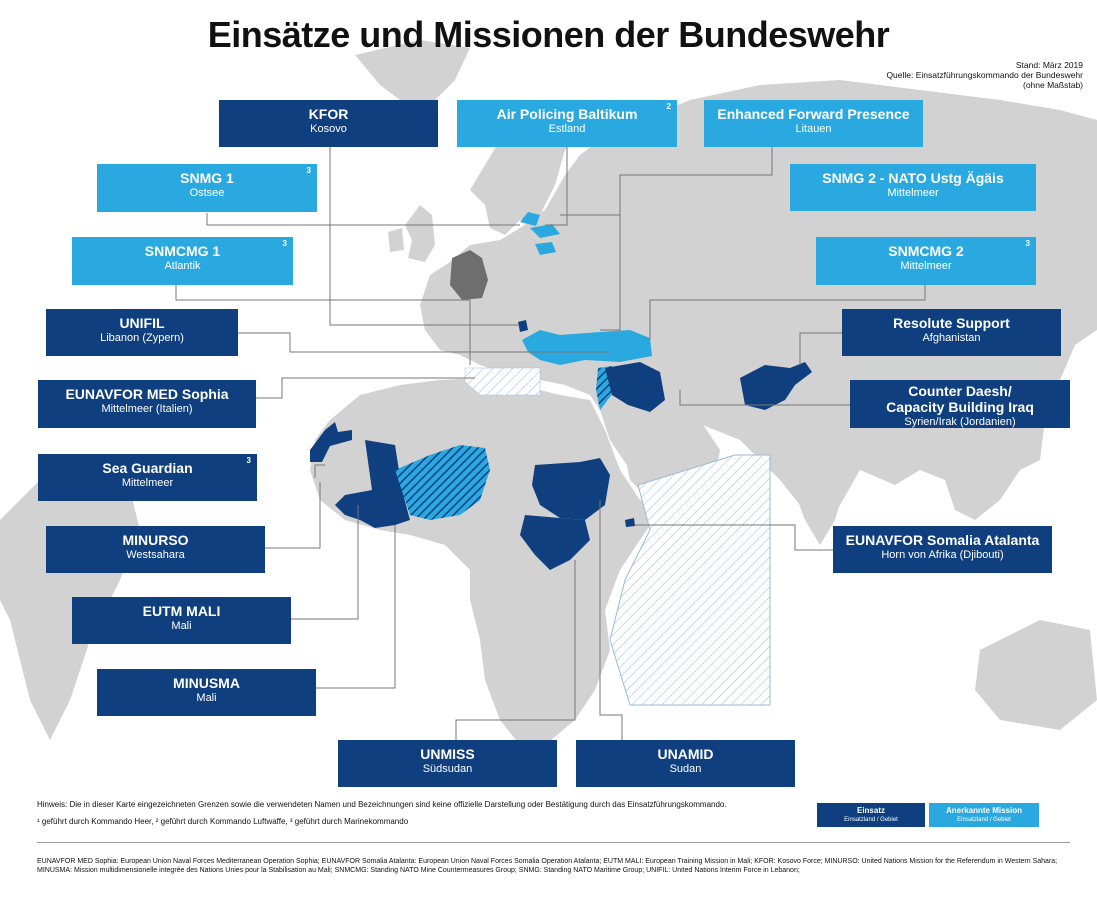 This screenshot has width=1097, height=900. Describe the element at coordinates (206, 683) in the screenshot. I see `box-title: MINUSMA` at that location.